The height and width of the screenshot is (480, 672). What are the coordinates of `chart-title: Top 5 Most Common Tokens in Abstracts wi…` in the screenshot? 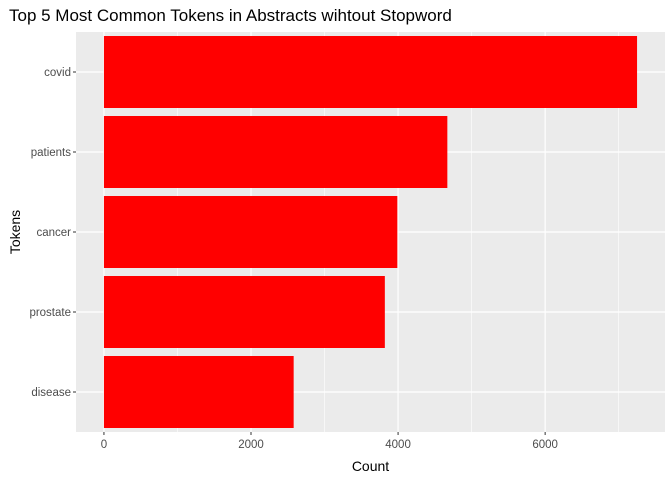 It's located at (230, 15).